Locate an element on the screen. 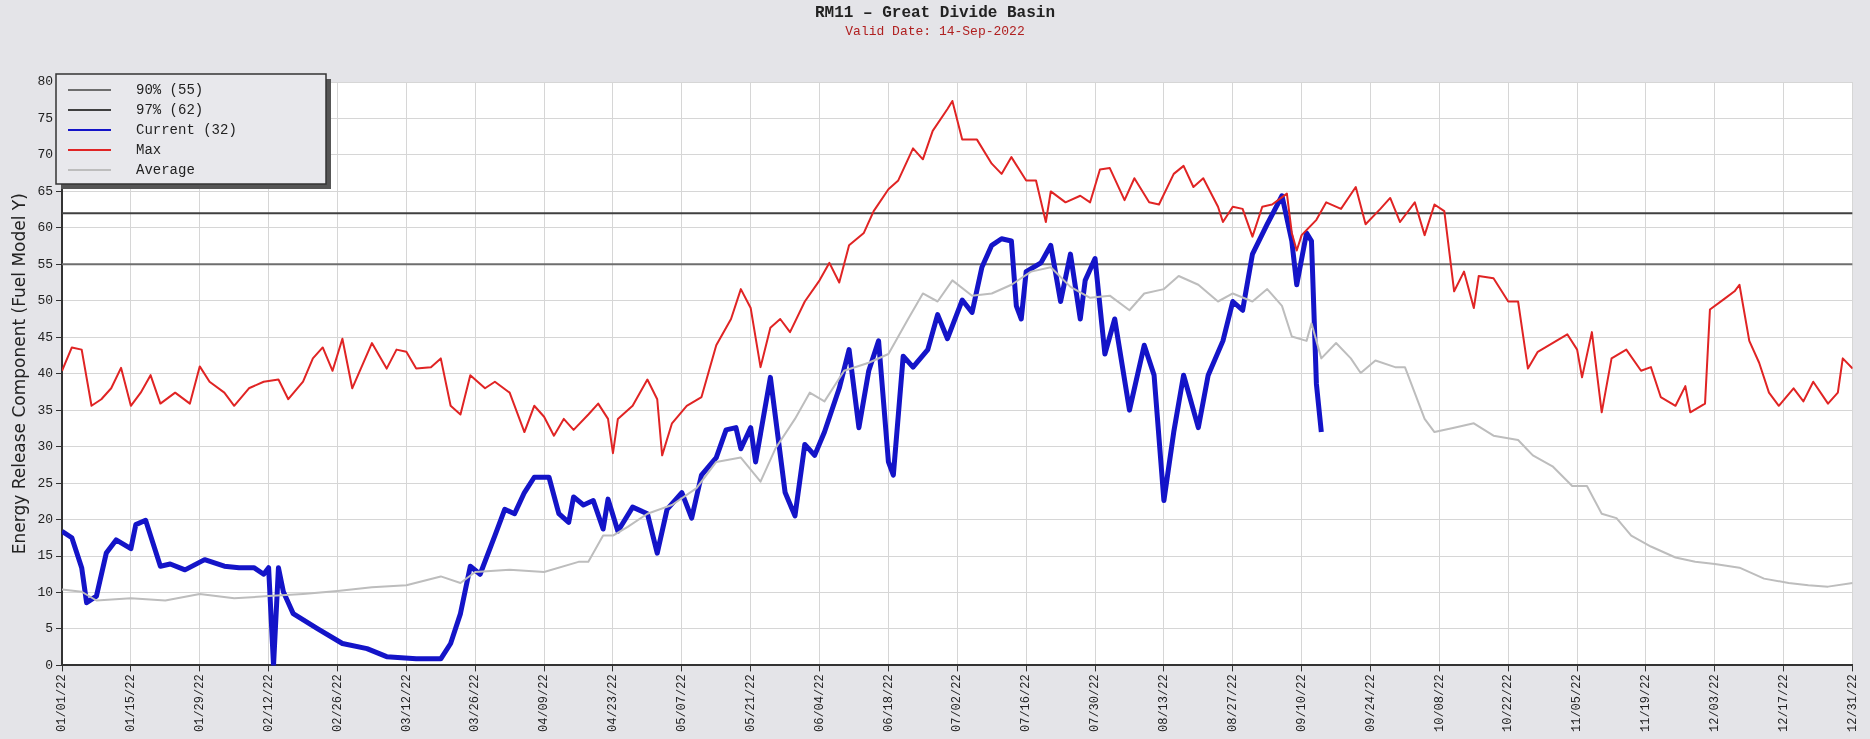 The height and width of the screenshot is (739, 1870). y-tick-label: 5 is located at coordinates (49, 629).